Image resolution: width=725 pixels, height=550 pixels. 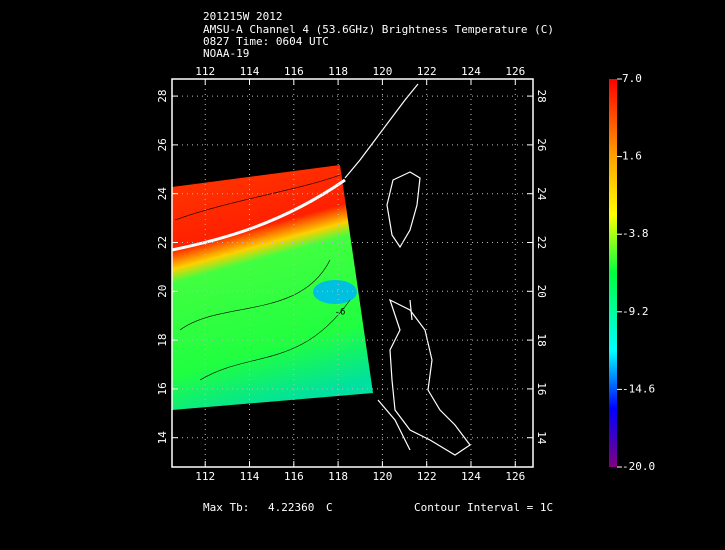 What do you see at coordinates (635, 233) in the screenshot?
I see `colorbar-label: -3.8` at bounding box center [635, 233].